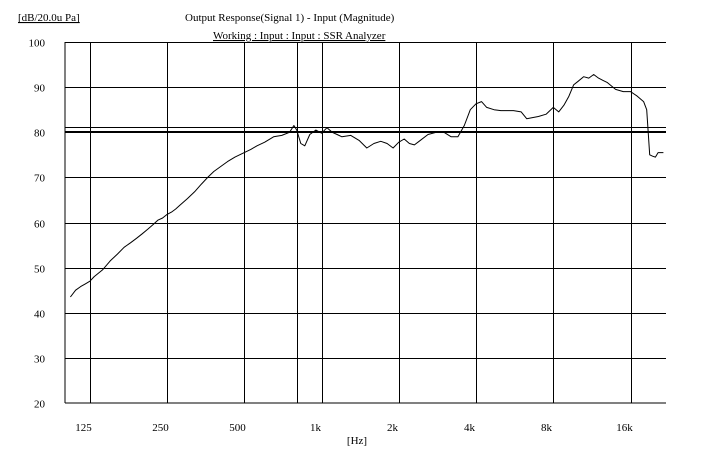 The height and width of the screenshot is (450, 720). What do you see at coordinates (299, 36) in the screenshot?
I see `chart-subtitle: Working : Input : Input : SSR Analyzer` at bounding box center [299, 36].